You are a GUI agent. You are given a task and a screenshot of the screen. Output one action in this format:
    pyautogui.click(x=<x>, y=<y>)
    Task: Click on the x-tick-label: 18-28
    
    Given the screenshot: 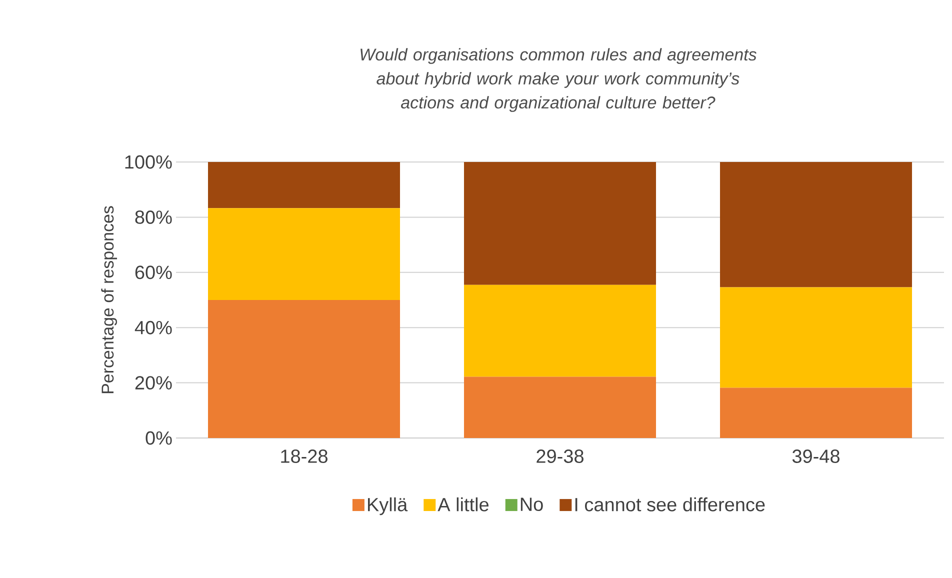 What is the action you would take?
    pyautogui.click(x=304, y=456)
    